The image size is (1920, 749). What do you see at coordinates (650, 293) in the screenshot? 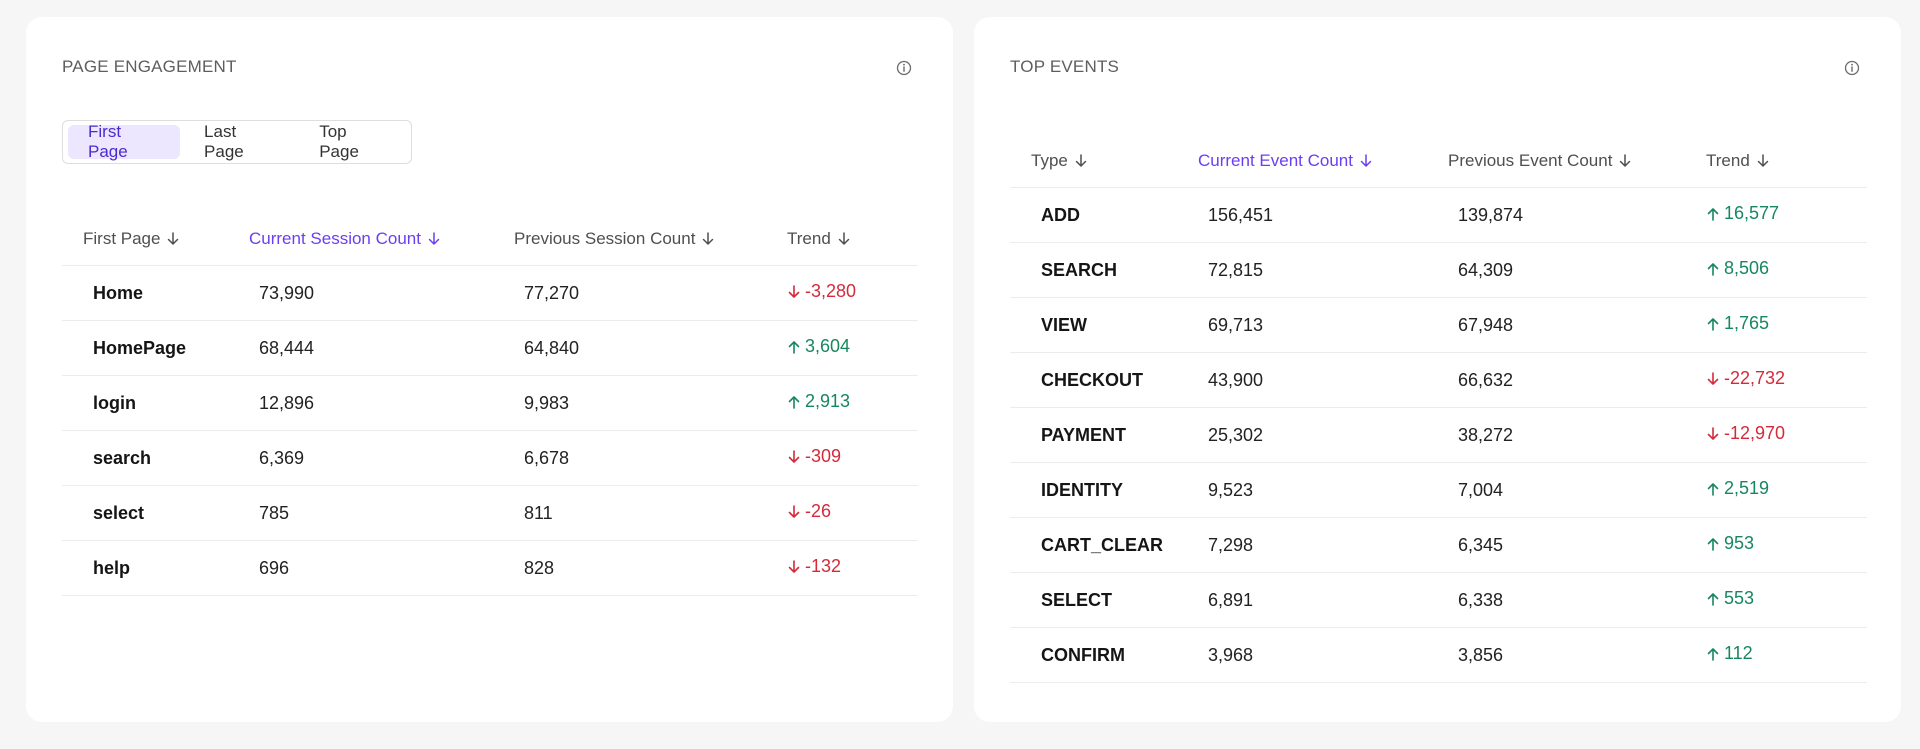
I see `row-previous-count: 77,270` at bounding box center [650, 293].